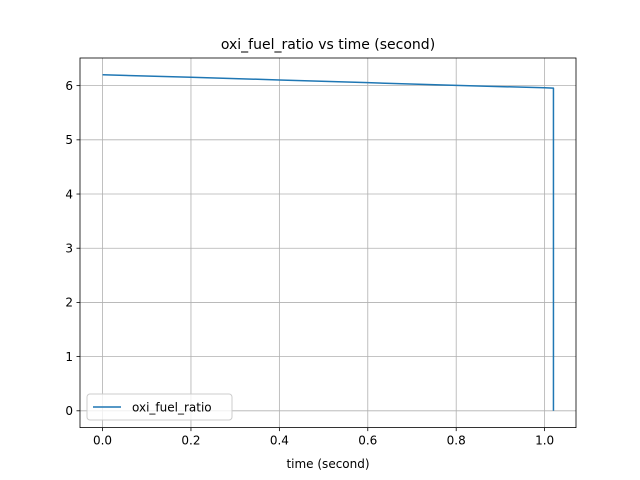 The width and height of the screenshot is (640, 480). What do you see at coordinates (172, 408) in the screenshot?
I see `legend-label: oxi_fuel_ratio` at bounding box center [172, 408].